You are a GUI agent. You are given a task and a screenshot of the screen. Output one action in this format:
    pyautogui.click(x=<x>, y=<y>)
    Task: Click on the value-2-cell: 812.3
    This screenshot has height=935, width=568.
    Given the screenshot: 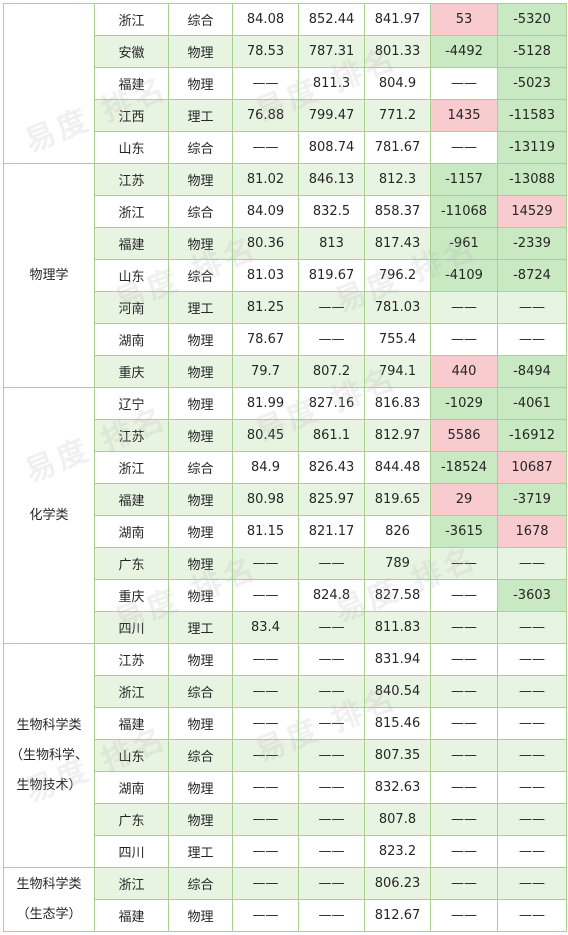 What is the action you would take?
    pyautogui.click(x=397, y=179)
    